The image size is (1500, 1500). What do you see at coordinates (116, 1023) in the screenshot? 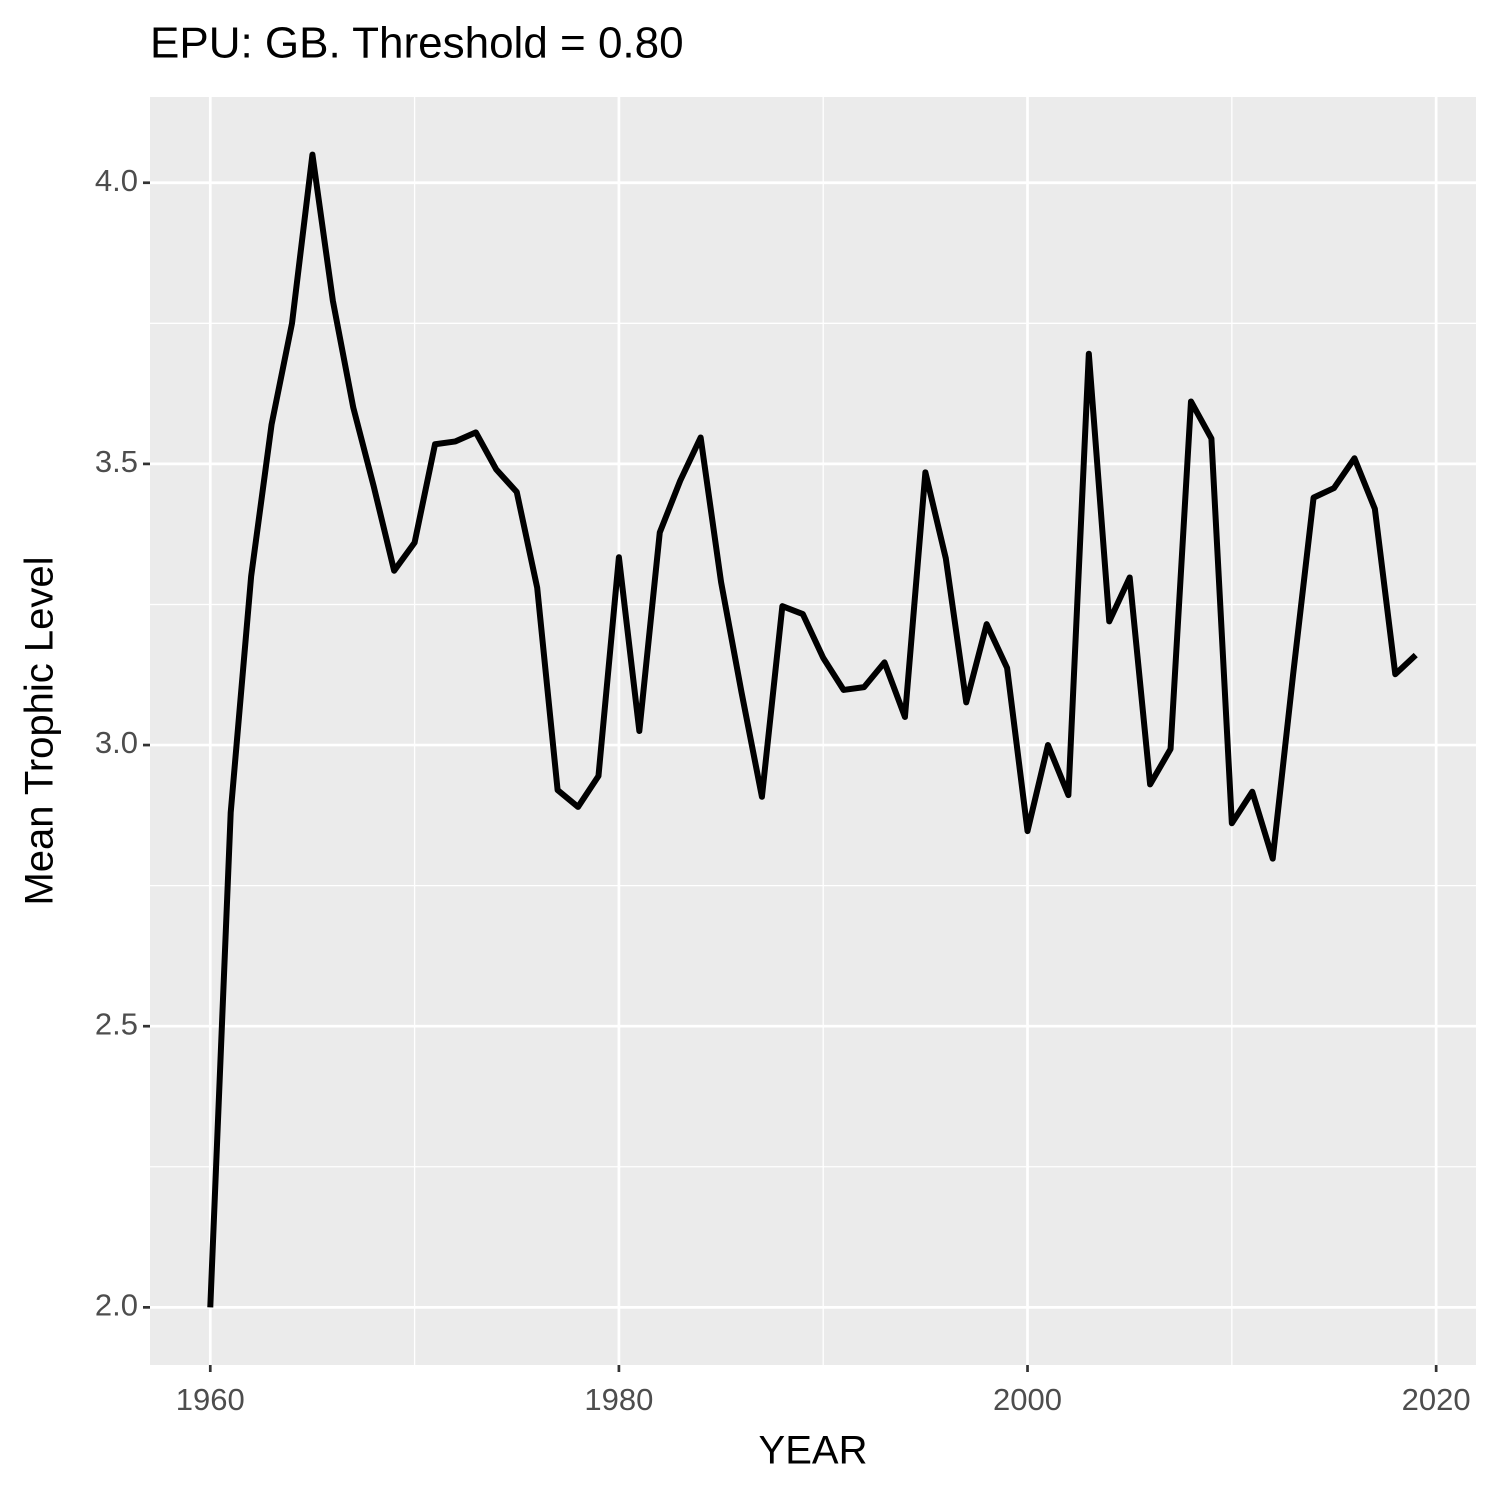
I see `y-tick-label: 2.5` at bounding box center [116, 1023].